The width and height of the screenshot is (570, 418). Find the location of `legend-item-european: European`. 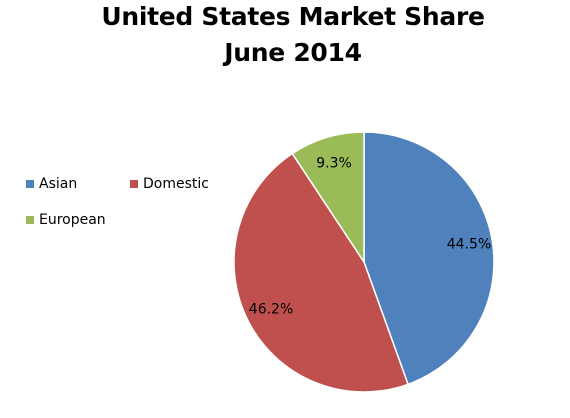

legend-item-european: European is located at coordinates (66, 220).